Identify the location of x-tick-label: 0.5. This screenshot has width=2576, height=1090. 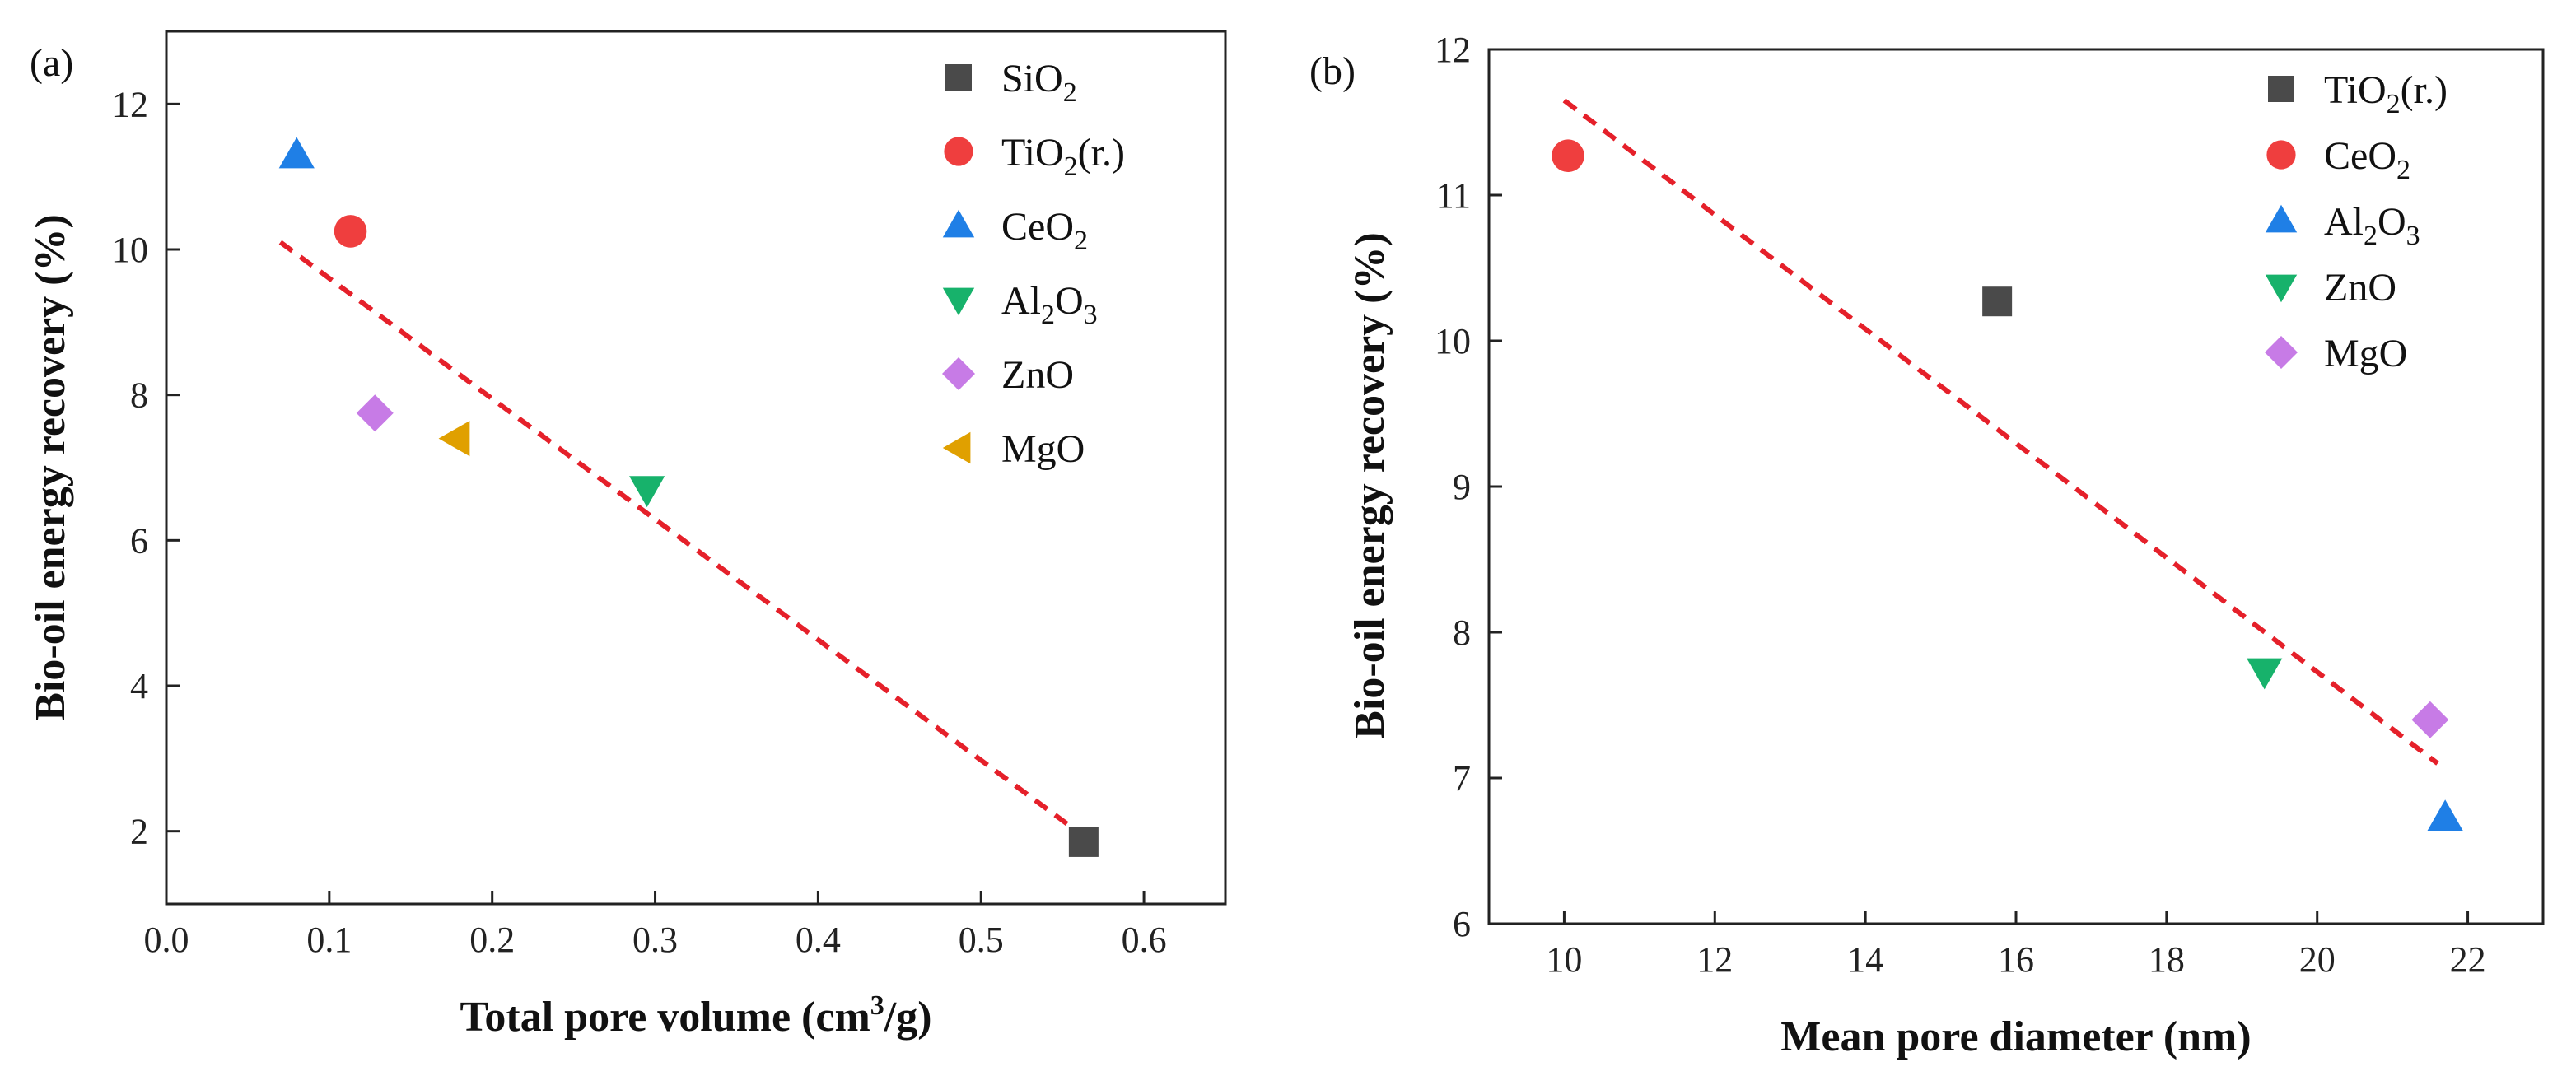
(981, 940).